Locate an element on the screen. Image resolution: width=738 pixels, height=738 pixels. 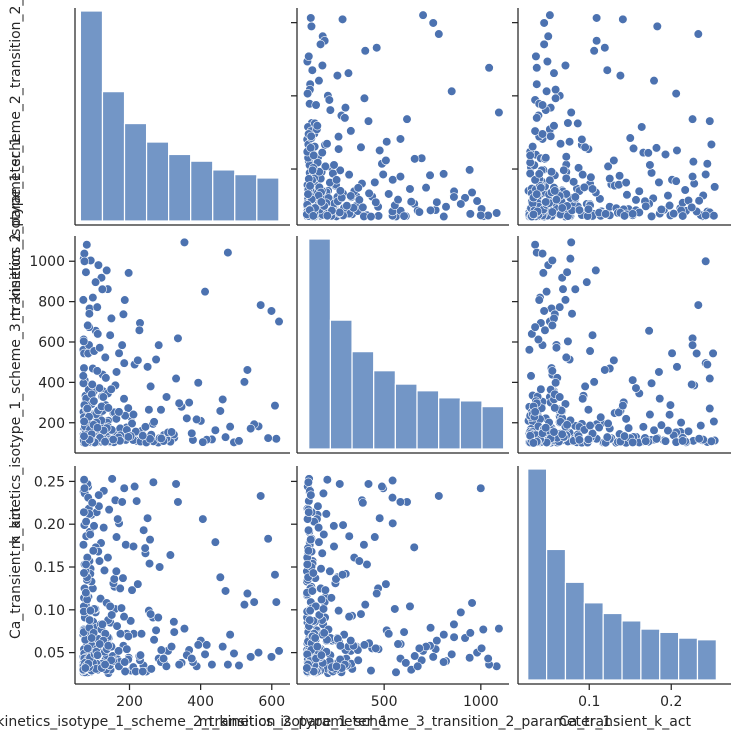
y-tick-label: 0.05 is located at coordinates (49, 654).